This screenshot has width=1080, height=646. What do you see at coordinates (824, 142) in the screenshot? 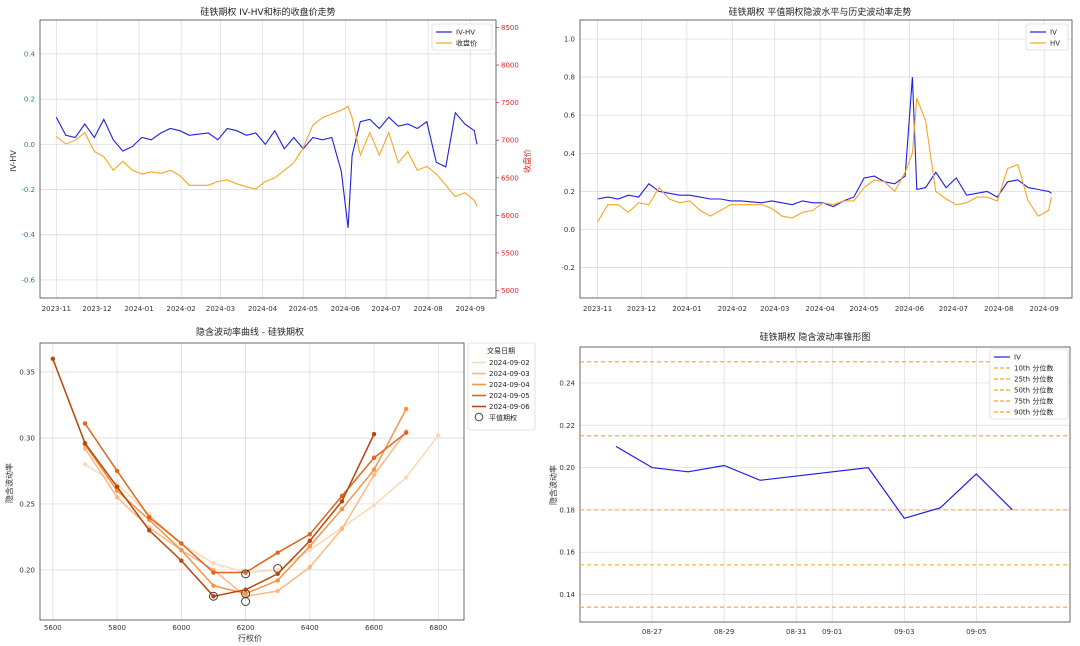
I see `series-line-iv` at bounding box center [824, 142].